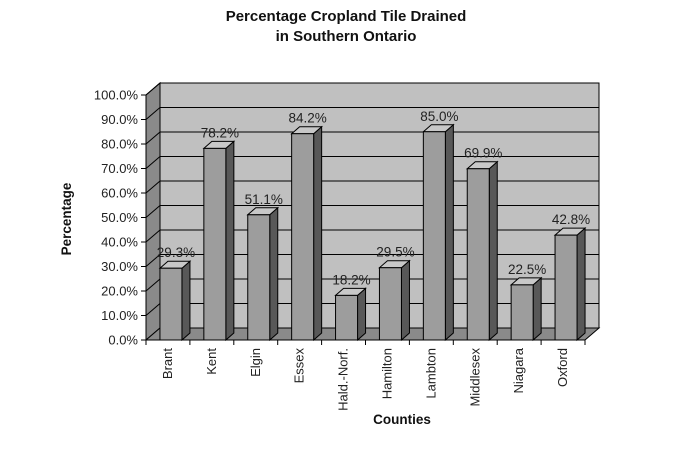 This screenshot has width=692, height=465. What do you see at coordinates (386, 373) in the screenshot?
I see `category-label: Hamilton` at bounding box center [386, 373].